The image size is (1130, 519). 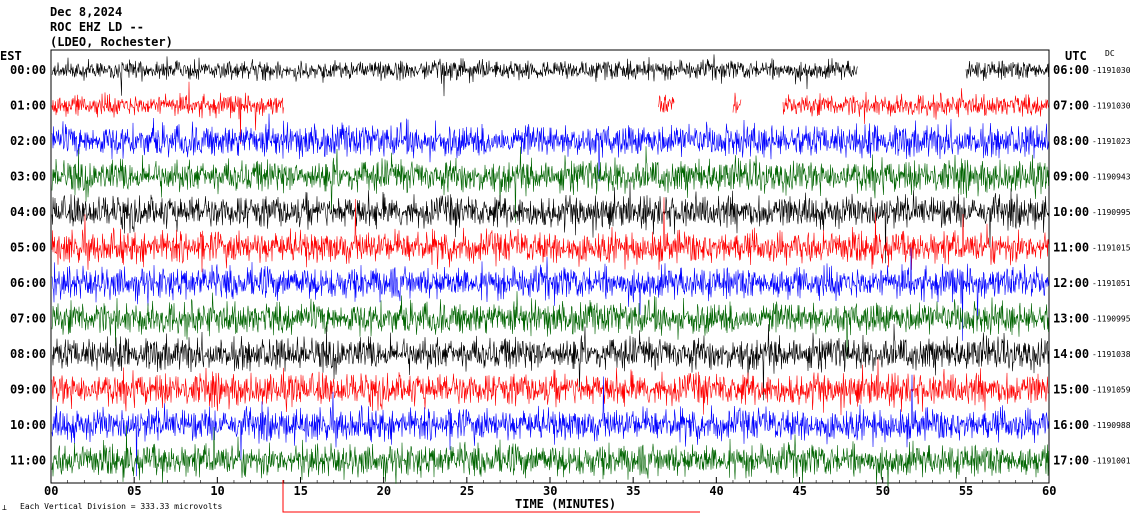 What do you see at coordinates (966, 491) in the screenshot?
I see `x-tick-label: 55` at bounding box center [966, 491].